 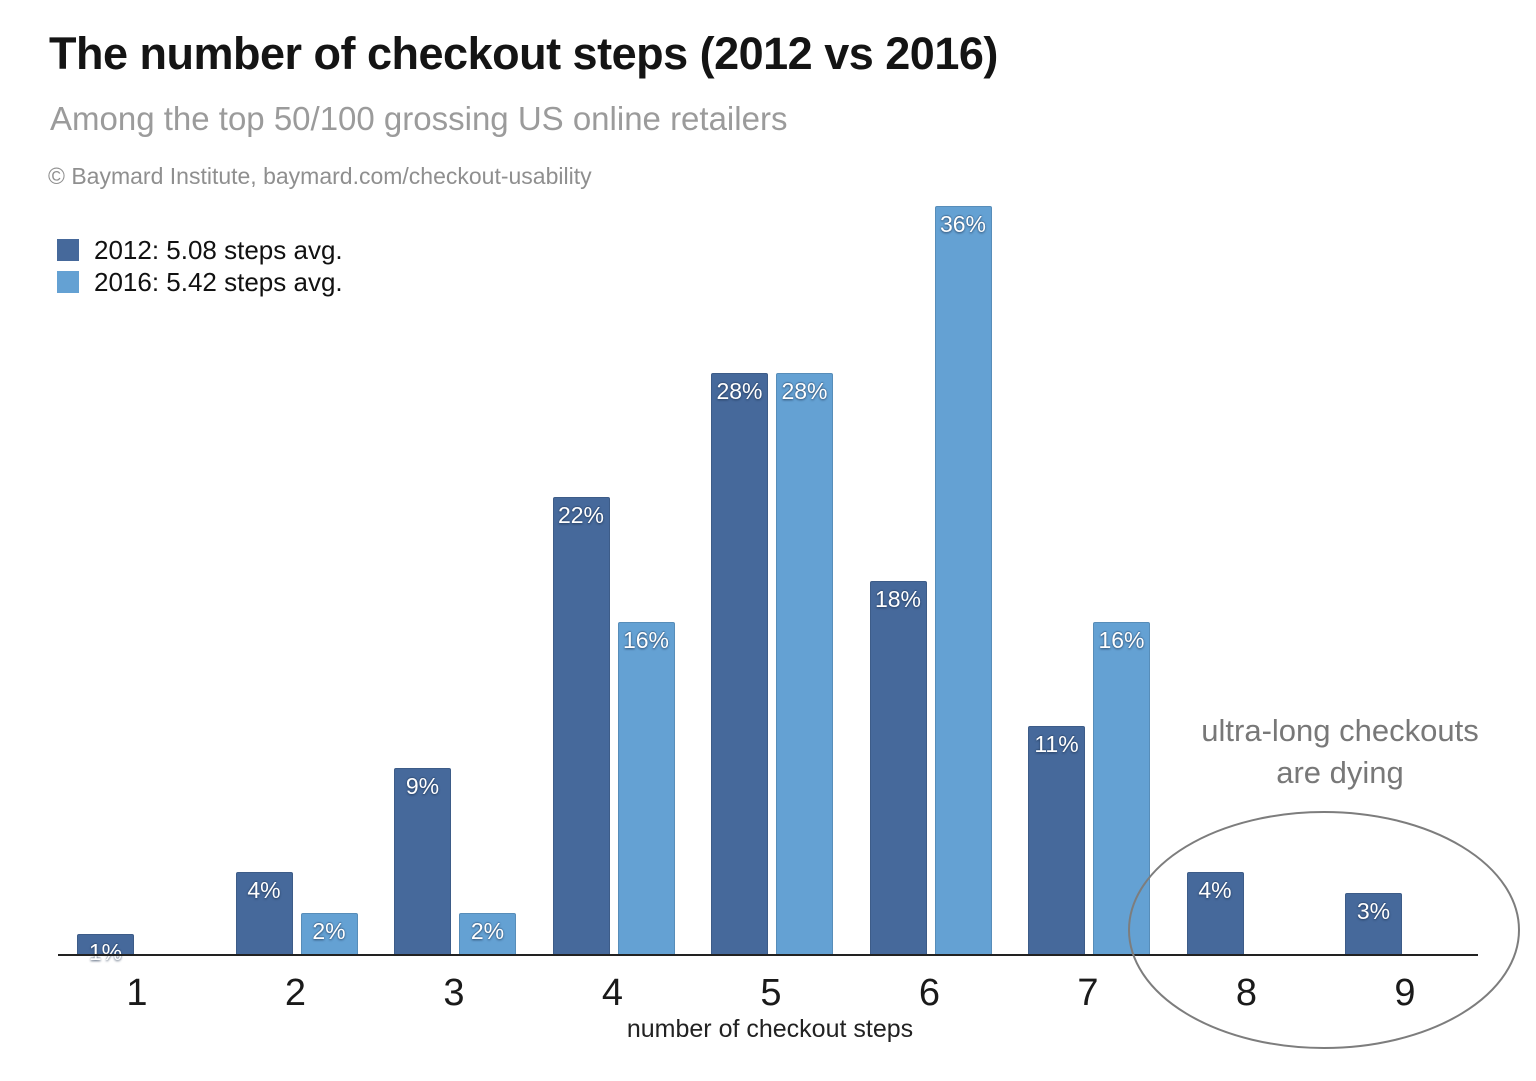 What do you see at coordinates (1056, 744) in the screenshot?
I see `bar-value-label: 11%` at bounding box center [1056, 744].